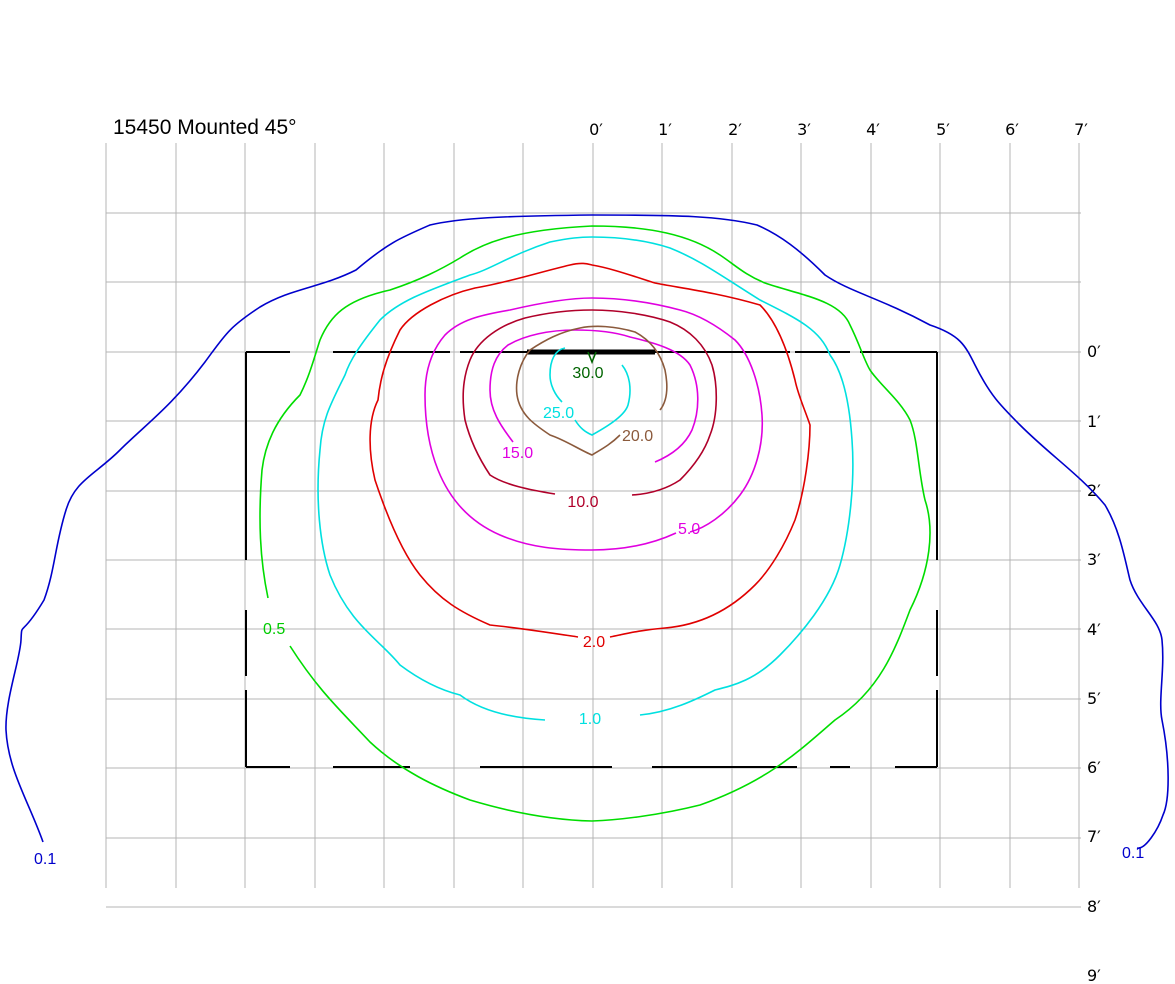 Image resolution: width=1175 pixels, height=984 pixels. I want to click on x-tick-label: 5′, so click(943, 129).